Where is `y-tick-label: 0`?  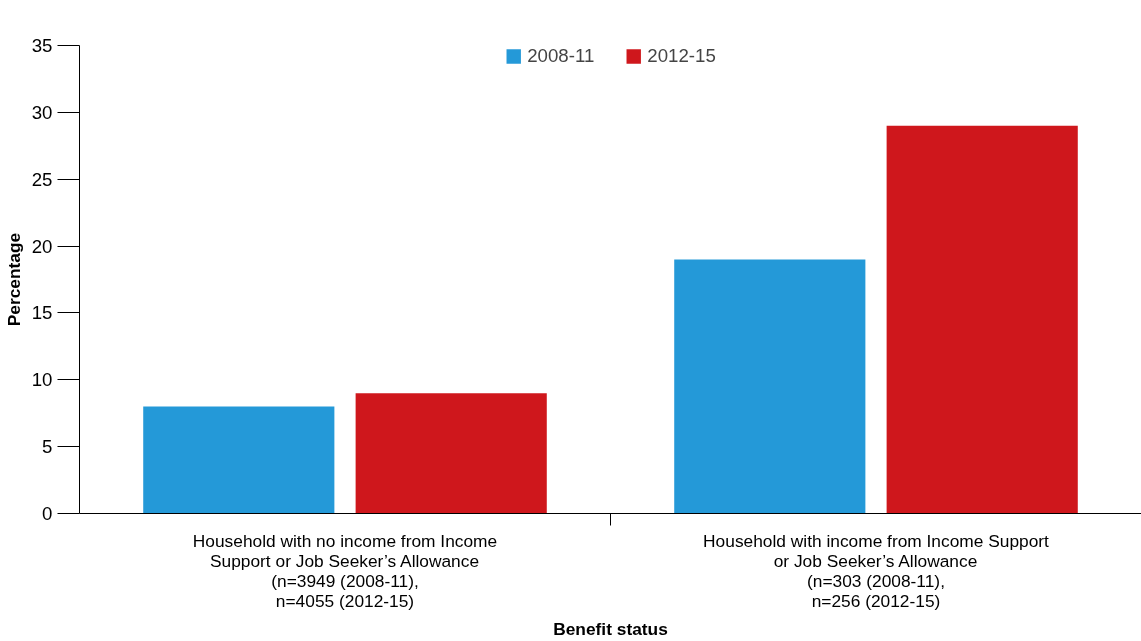
y-tick-label: 0 is located at coordinates (47, 513).